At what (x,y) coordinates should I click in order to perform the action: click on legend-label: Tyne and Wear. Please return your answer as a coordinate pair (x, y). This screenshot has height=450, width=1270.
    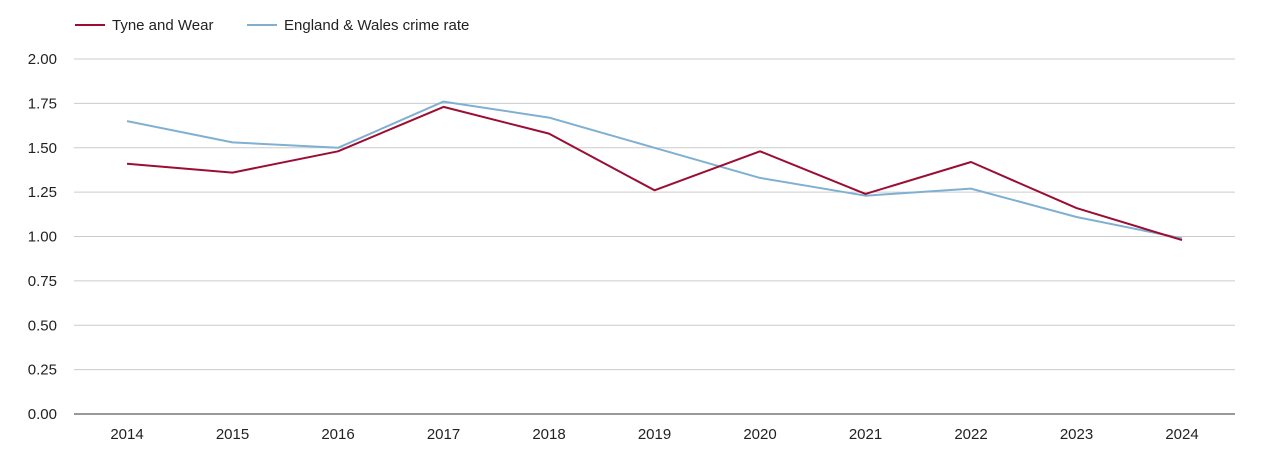
    Looking at the image, I should click on (162, 25).